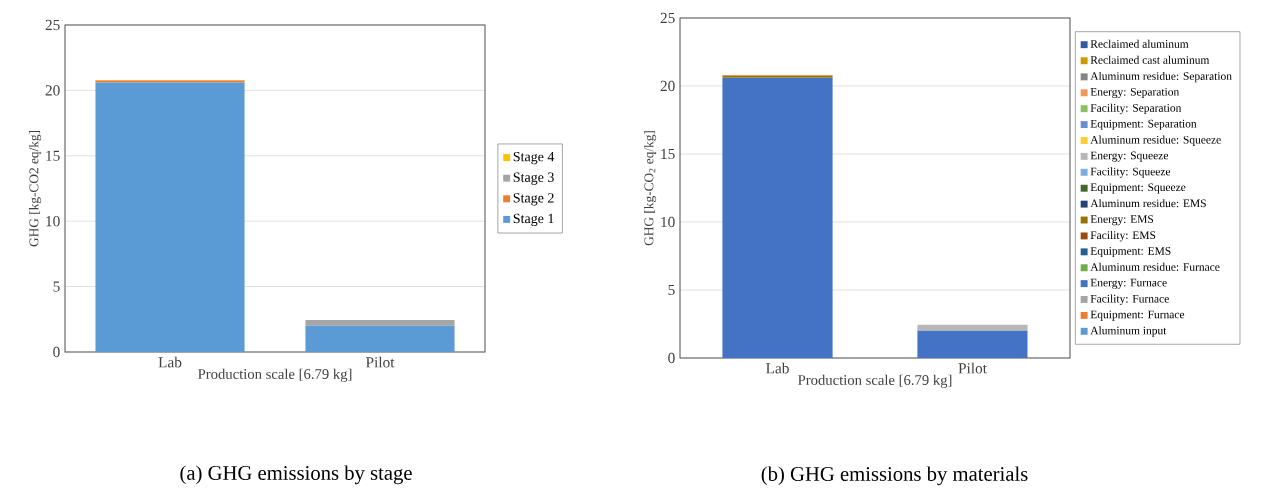 This screenshot has width=1285, height=498. I want to click on legend-label: Facility: Separation, so click(1136, 109).